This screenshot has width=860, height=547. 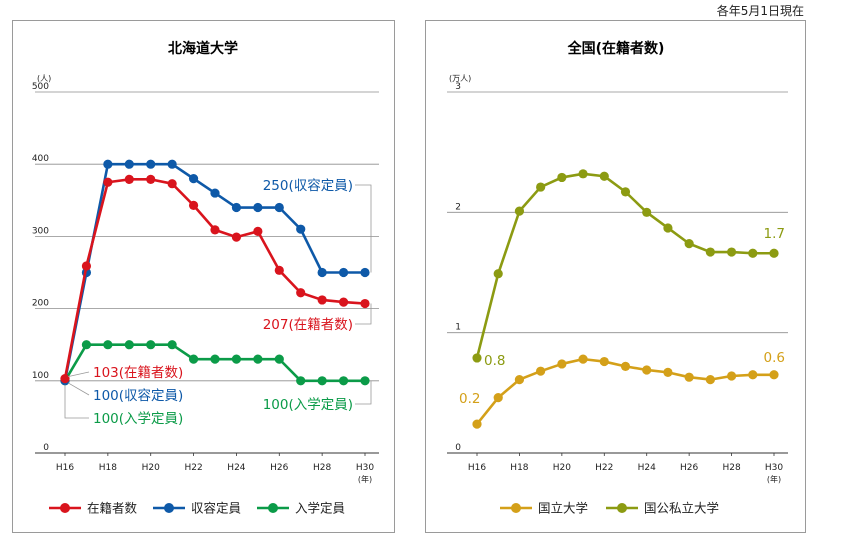 What do you see at coordinates (563, 508) in the screenshot?
I see `legend-label: 国立大学` at bounding box center [563, 508].